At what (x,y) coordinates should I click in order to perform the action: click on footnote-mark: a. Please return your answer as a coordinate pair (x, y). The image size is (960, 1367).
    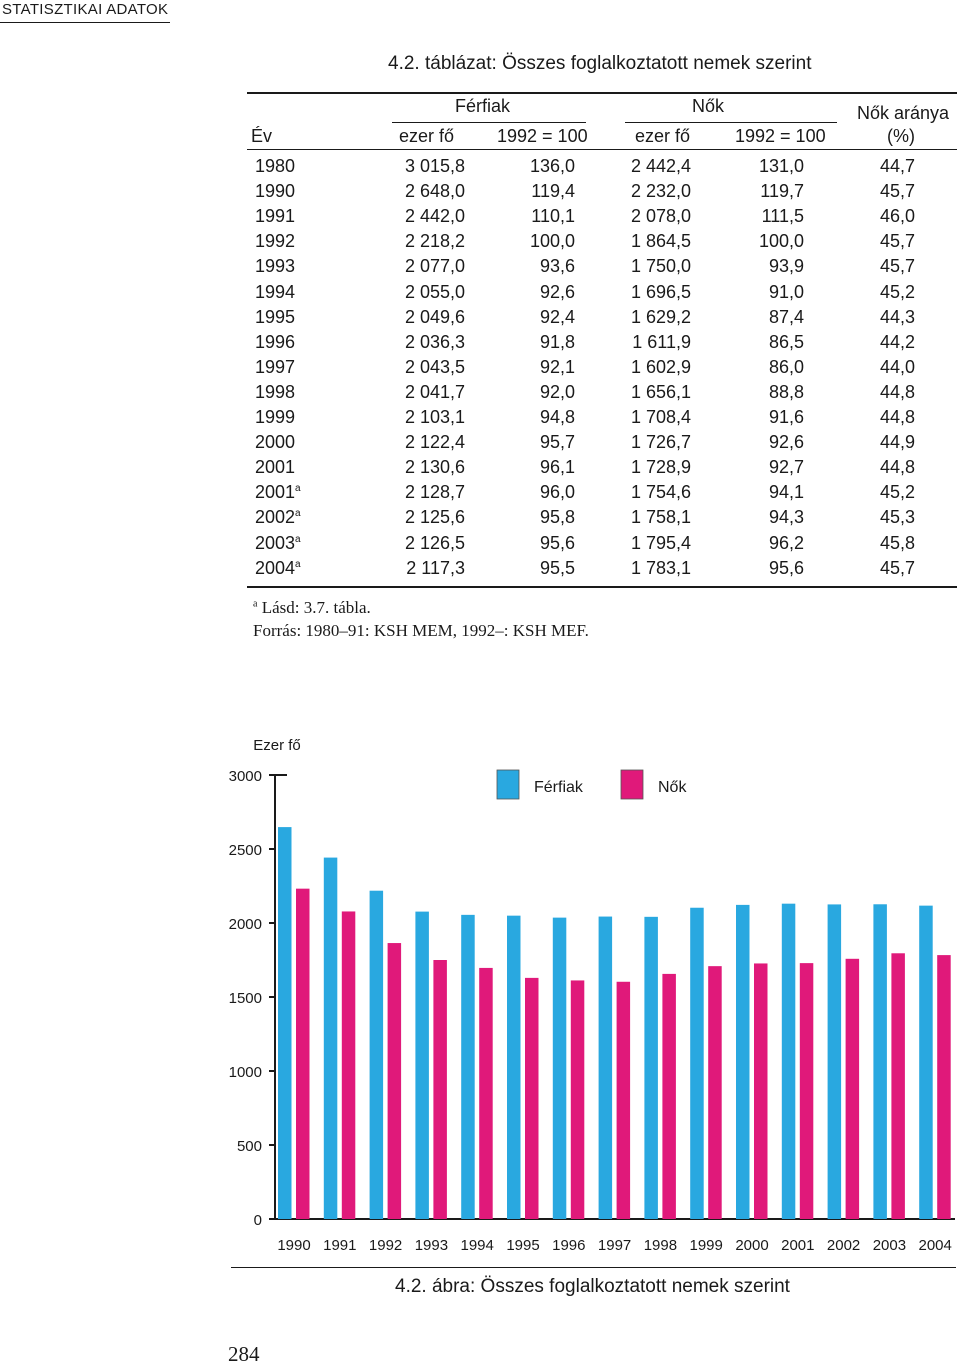
    Looking at the image, I should click on (255, 604).